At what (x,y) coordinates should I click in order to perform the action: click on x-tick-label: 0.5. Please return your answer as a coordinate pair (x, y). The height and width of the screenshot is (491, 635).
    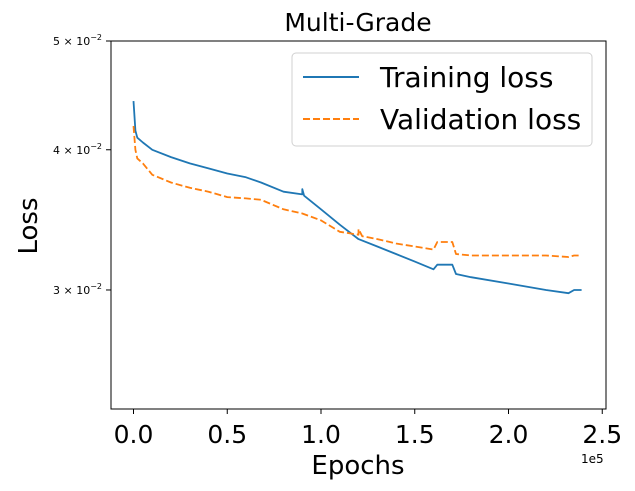
    Looking at the image, I should click on (227, 434).